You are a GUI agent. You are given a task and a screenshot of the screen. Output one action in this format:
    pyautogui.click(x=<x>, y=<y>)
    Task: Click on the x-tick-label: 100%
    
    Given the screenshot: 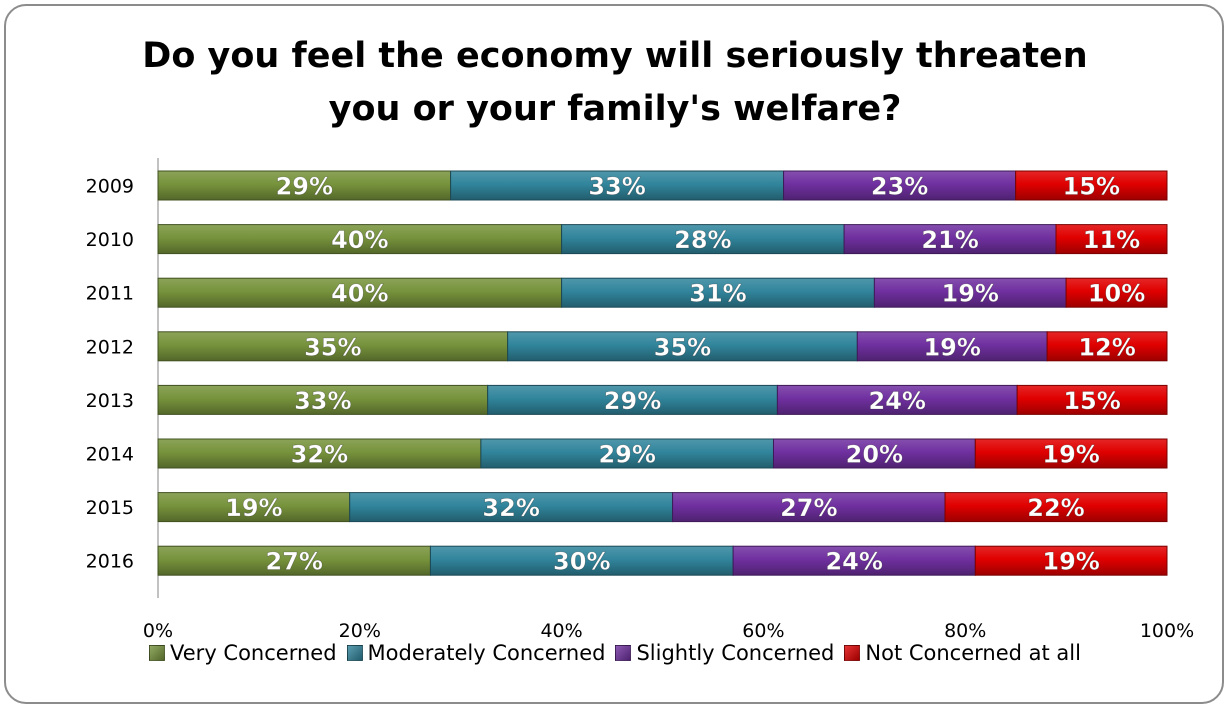 What is the action you would take?
    pyautogui.click(x=1167, y=631)
    